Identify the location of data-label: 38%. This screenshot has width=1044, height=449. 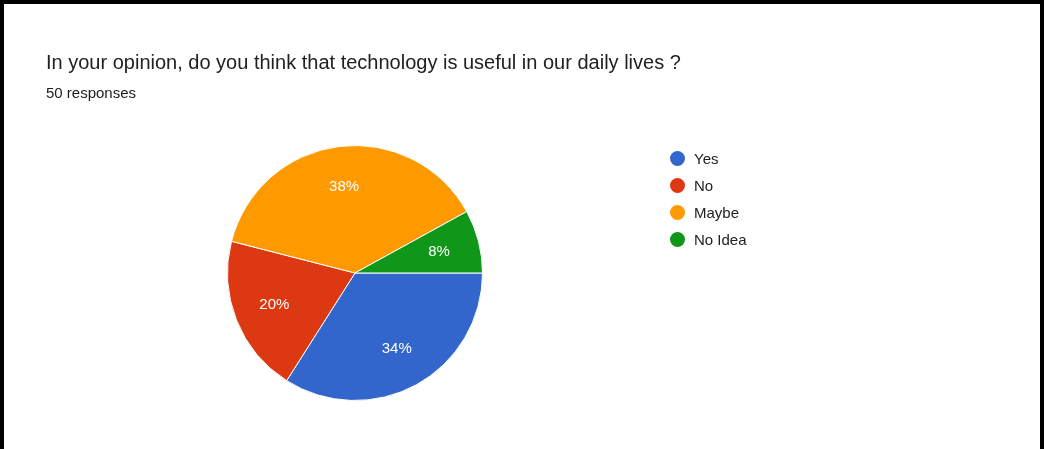
(344, 186).